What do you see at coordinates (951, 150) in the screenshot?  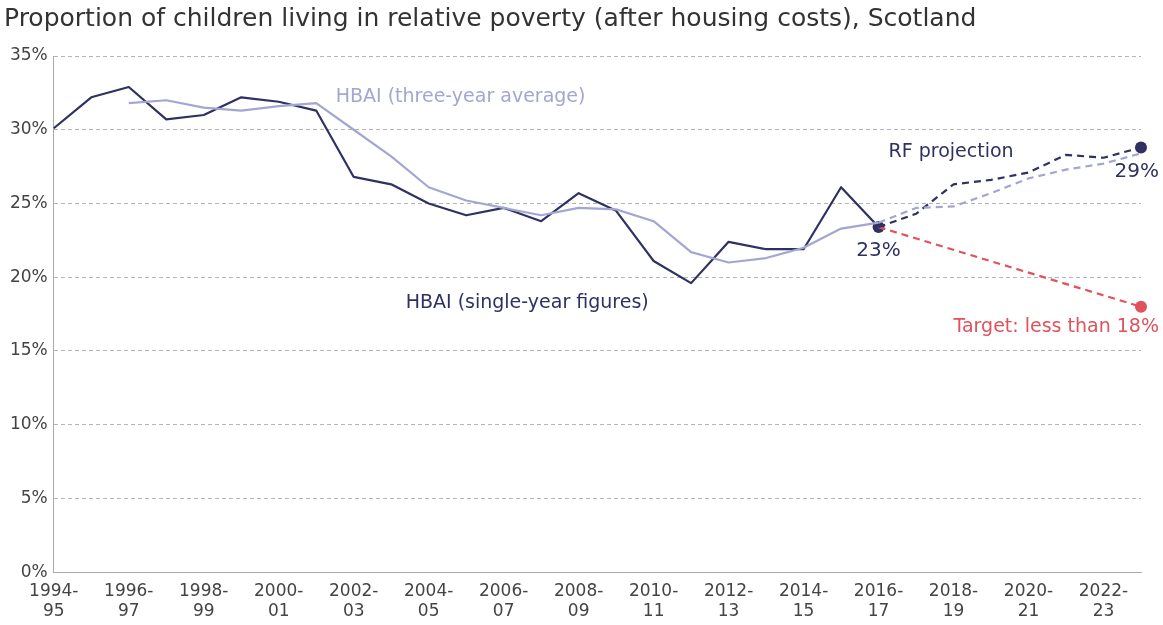 I see `series-label: RF projection` at bounding box center [951, 150].